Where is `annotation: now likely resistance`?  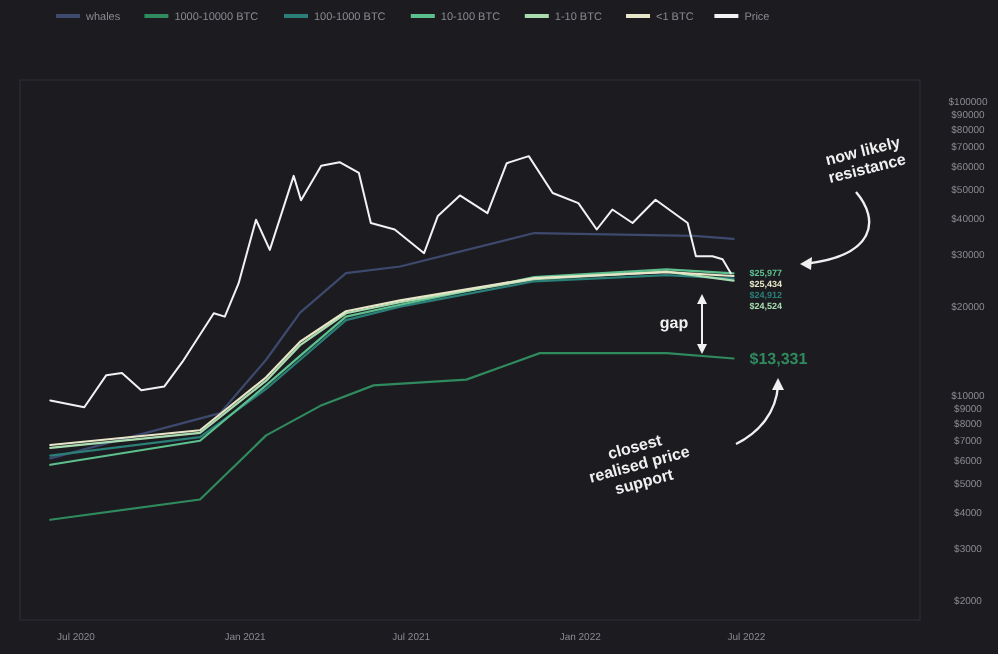
annotation: now likely resistance is located at coordinates (866, 159).